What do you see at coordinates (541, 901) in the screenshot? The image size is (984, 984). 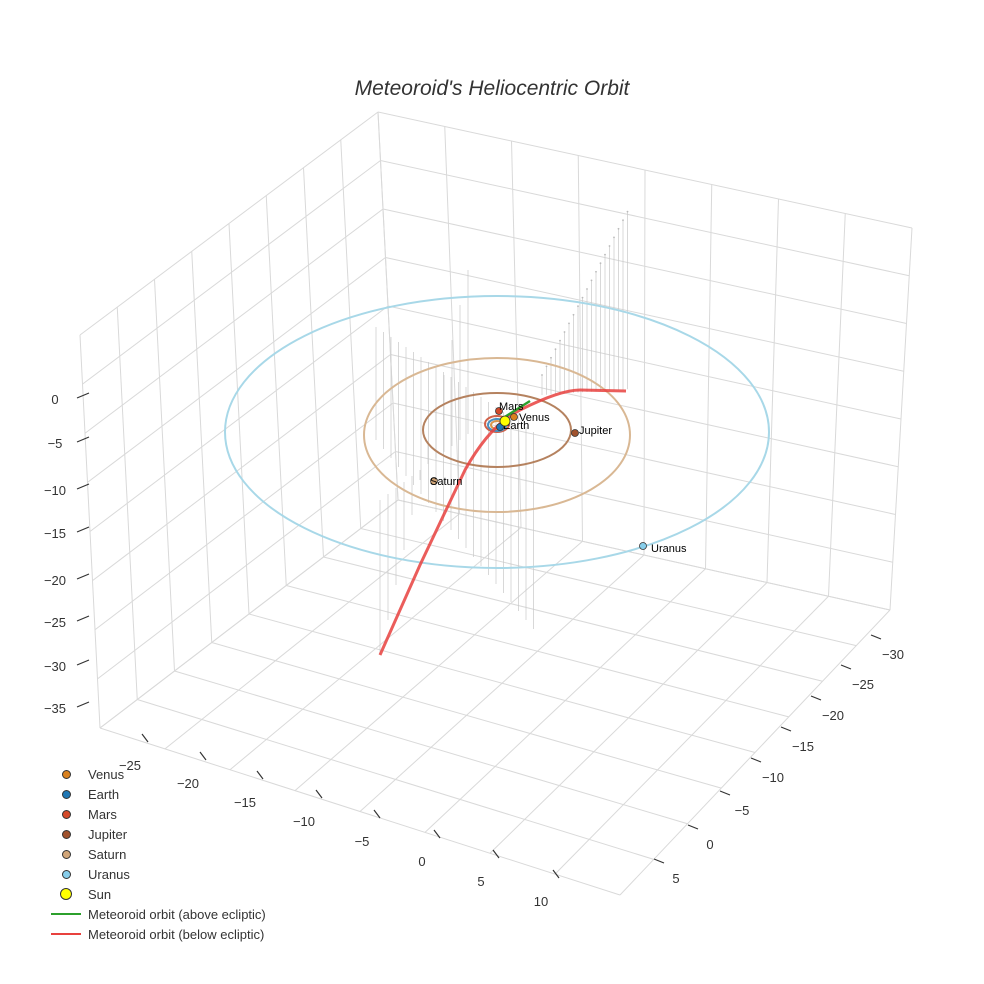 I see `x-tick-label: 10` at bounding box center [541, 901].